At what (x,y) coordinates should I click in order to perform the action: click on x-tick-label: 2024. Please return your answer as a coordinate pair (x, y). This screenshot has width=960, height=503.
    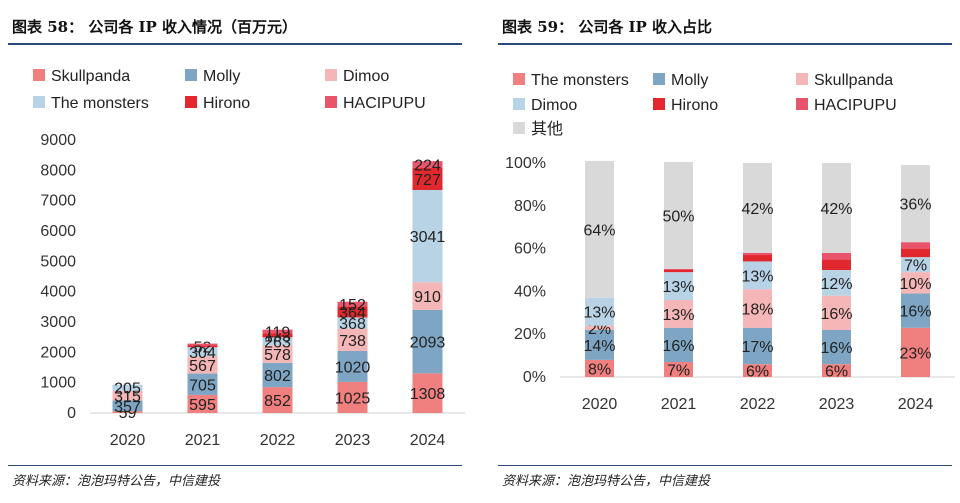
    Looking at the image, I should click on (916, 404).